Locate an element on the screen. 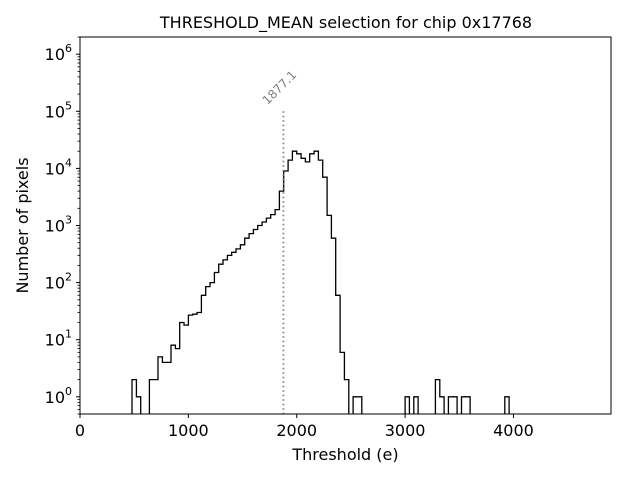  x-tick-label: 3000 is located at coordinates (405, 430).